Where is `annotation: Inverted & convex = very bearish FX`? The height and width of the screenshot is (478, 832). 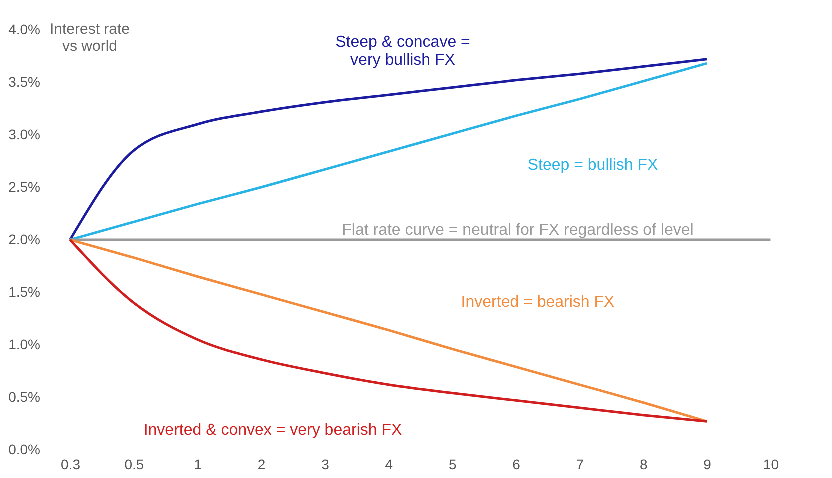
annotation: Inverted & convex = very bearish FX is located at coordinates (273, 430).